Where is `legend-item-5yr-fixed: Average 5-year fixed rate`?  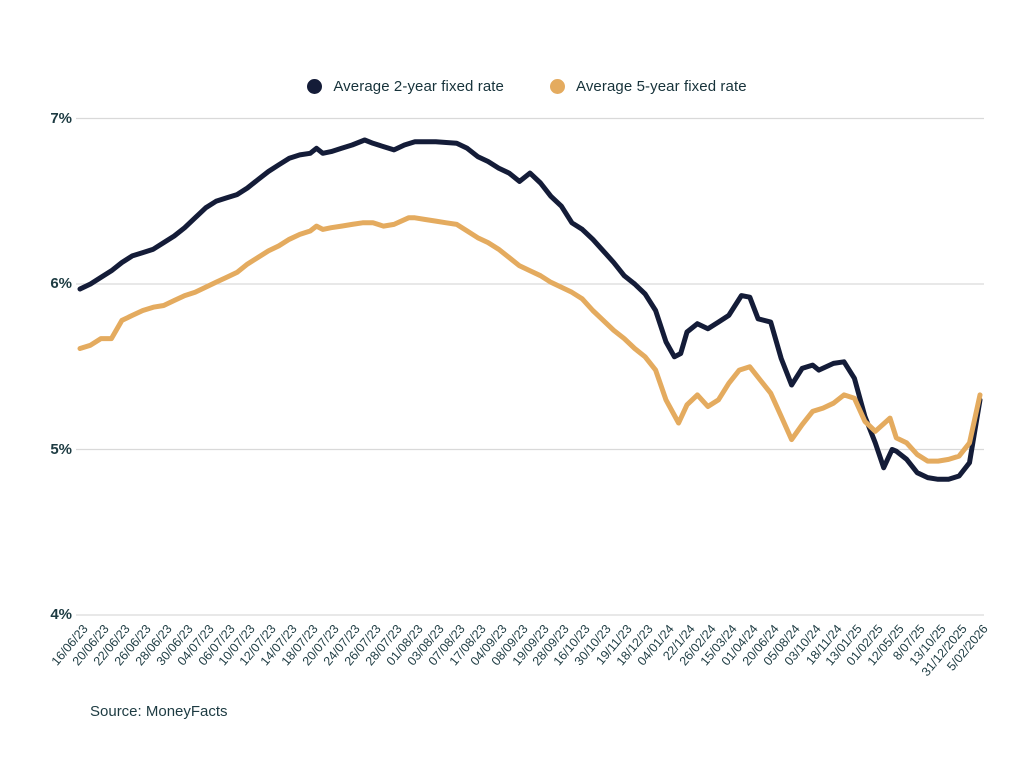
legend-item-5yr-fixed: Average 5-year fixed rate is located at coordinates (648, 86).